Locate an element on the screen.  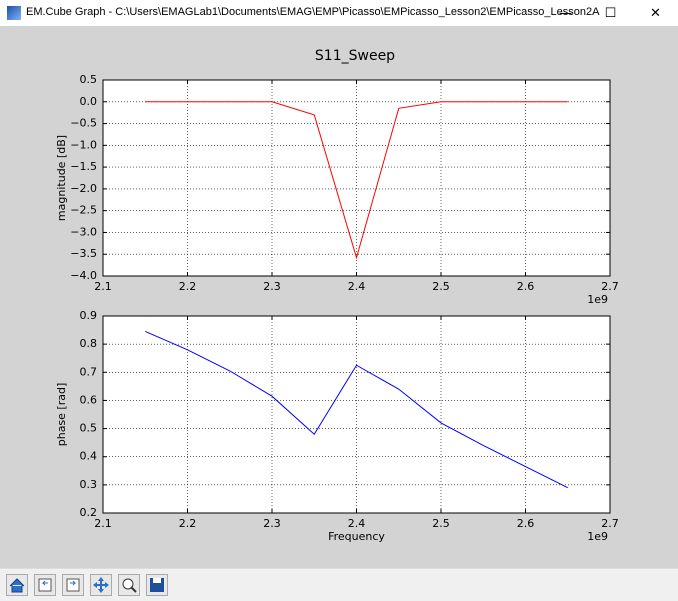
y-tick-label: −2.0 is located at coordinates (83, 188).